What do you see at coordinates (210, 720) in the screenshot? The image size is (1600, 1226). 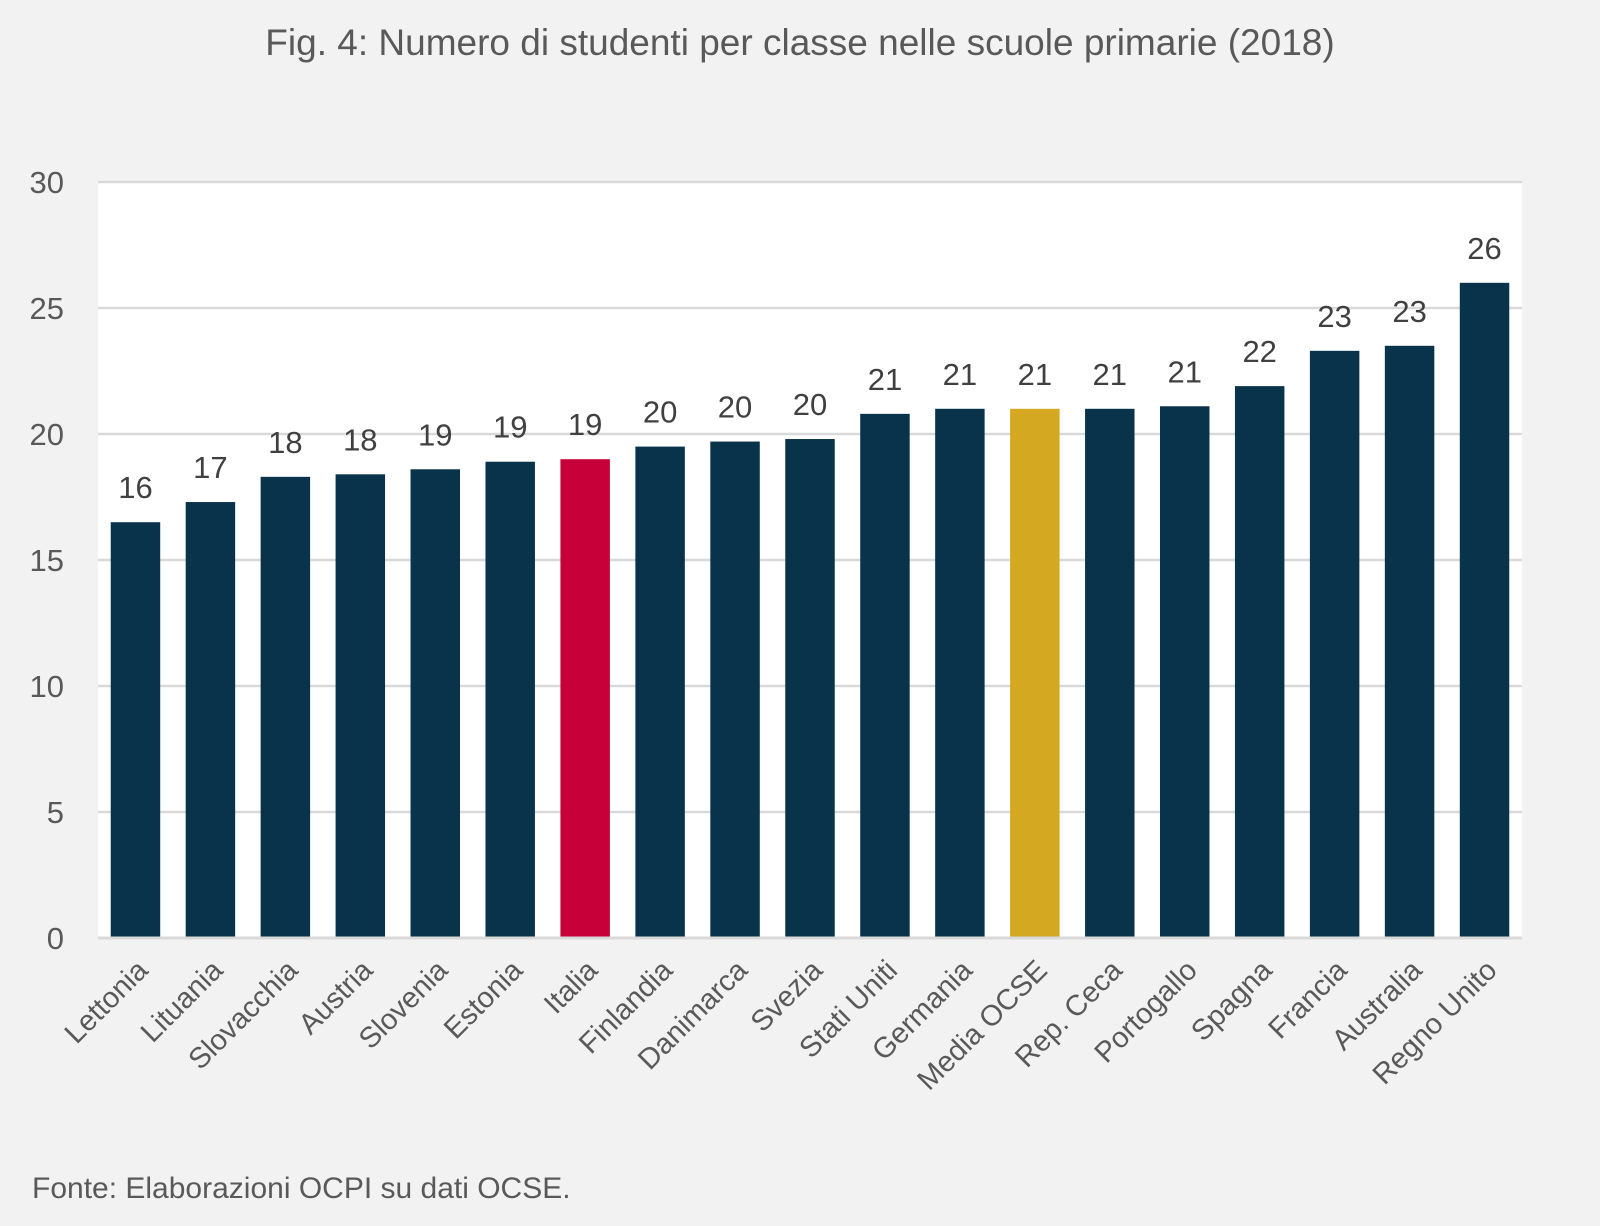 I see `bar-lituania` at bounding box center [210, 720].